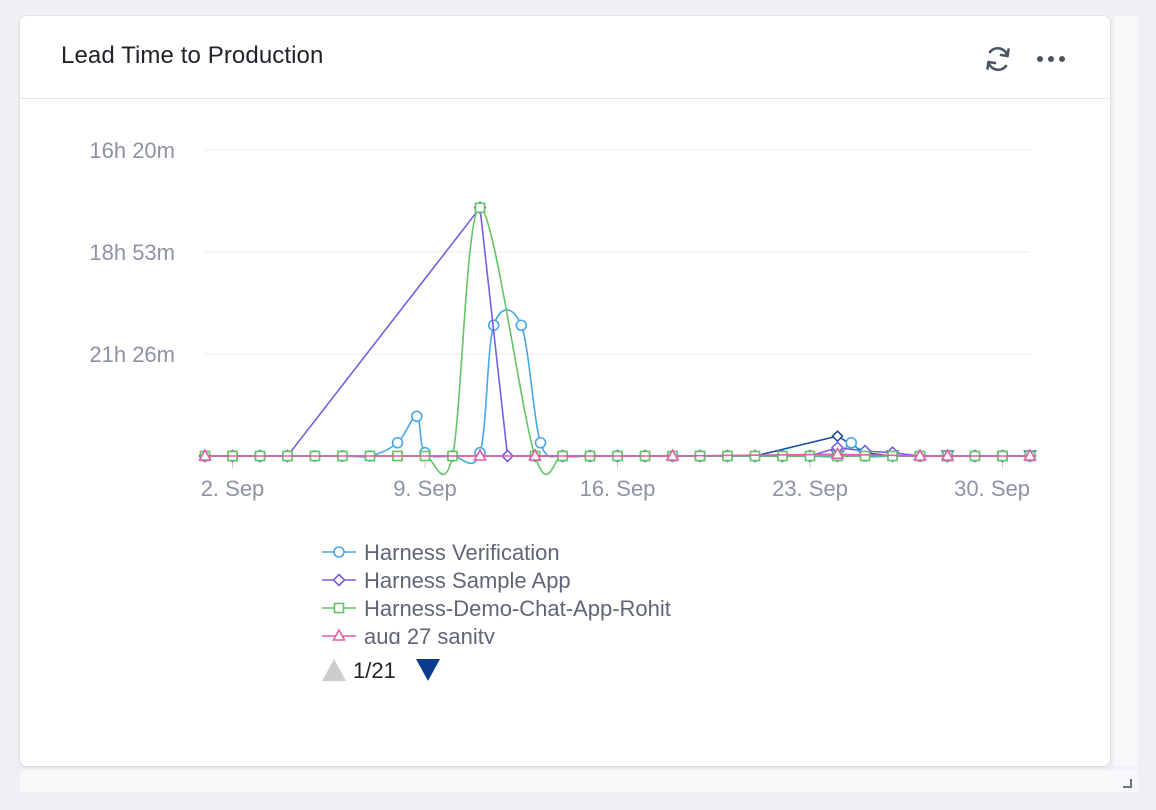  I want to click on y-tick-label: 18h 53m, so click(132, 252).